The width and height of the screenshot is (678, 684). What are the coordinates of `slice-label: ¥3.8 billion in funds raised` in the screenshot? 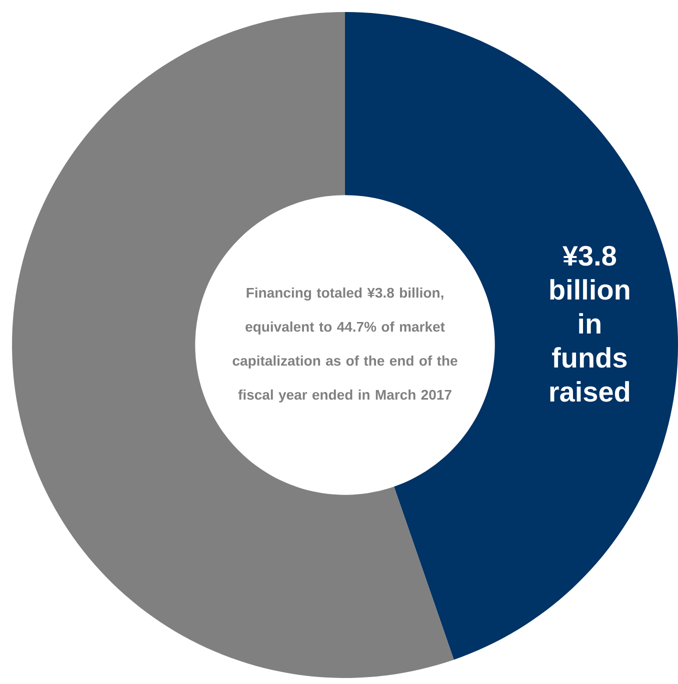 It's located at (590, 324).